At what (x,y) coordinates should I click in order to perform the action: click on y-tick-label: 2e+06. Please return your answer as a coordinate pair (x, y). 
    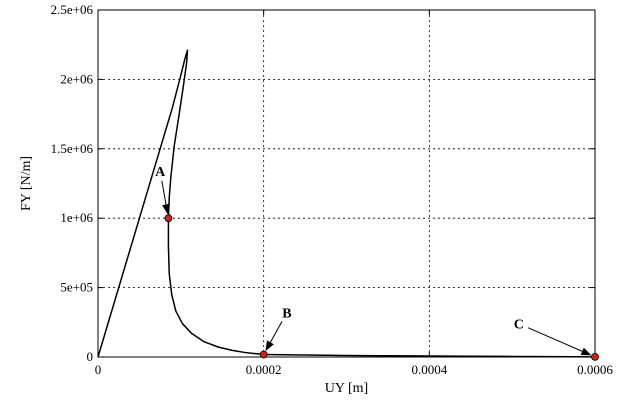
    Looking at the image, I should click on (76, 78).